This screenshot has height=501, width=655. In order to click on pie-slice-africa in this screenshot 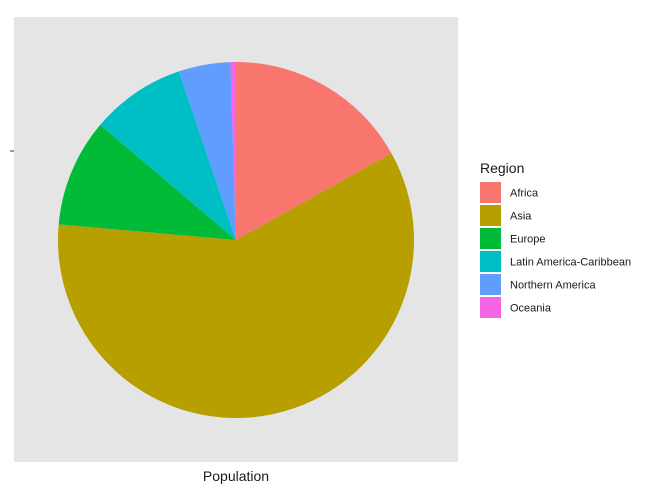, I will do `click(314, 151)`.